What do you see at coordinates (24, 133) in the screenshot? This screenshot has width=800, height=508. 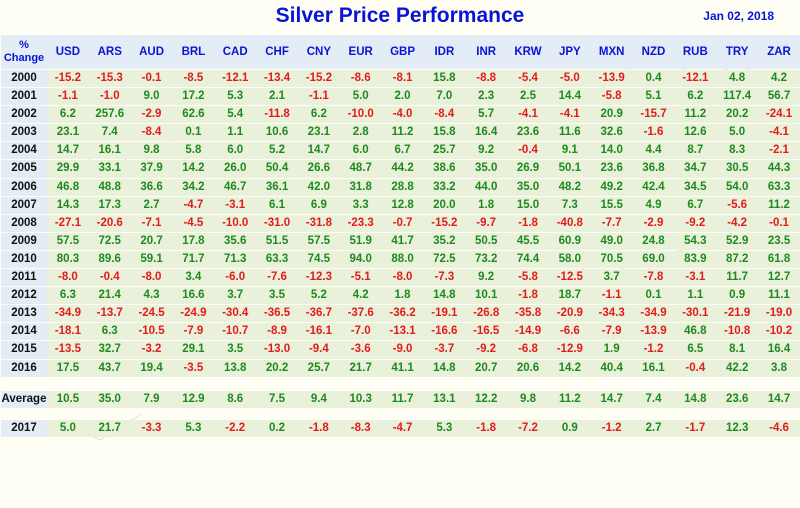 I see `row-label: 2003` at bounding box center [24, 133].